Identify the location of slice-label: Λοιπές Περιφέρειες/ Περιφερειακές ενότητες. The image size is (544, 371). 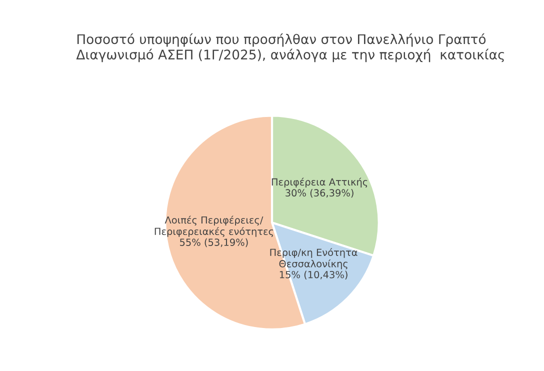
(214, 226).